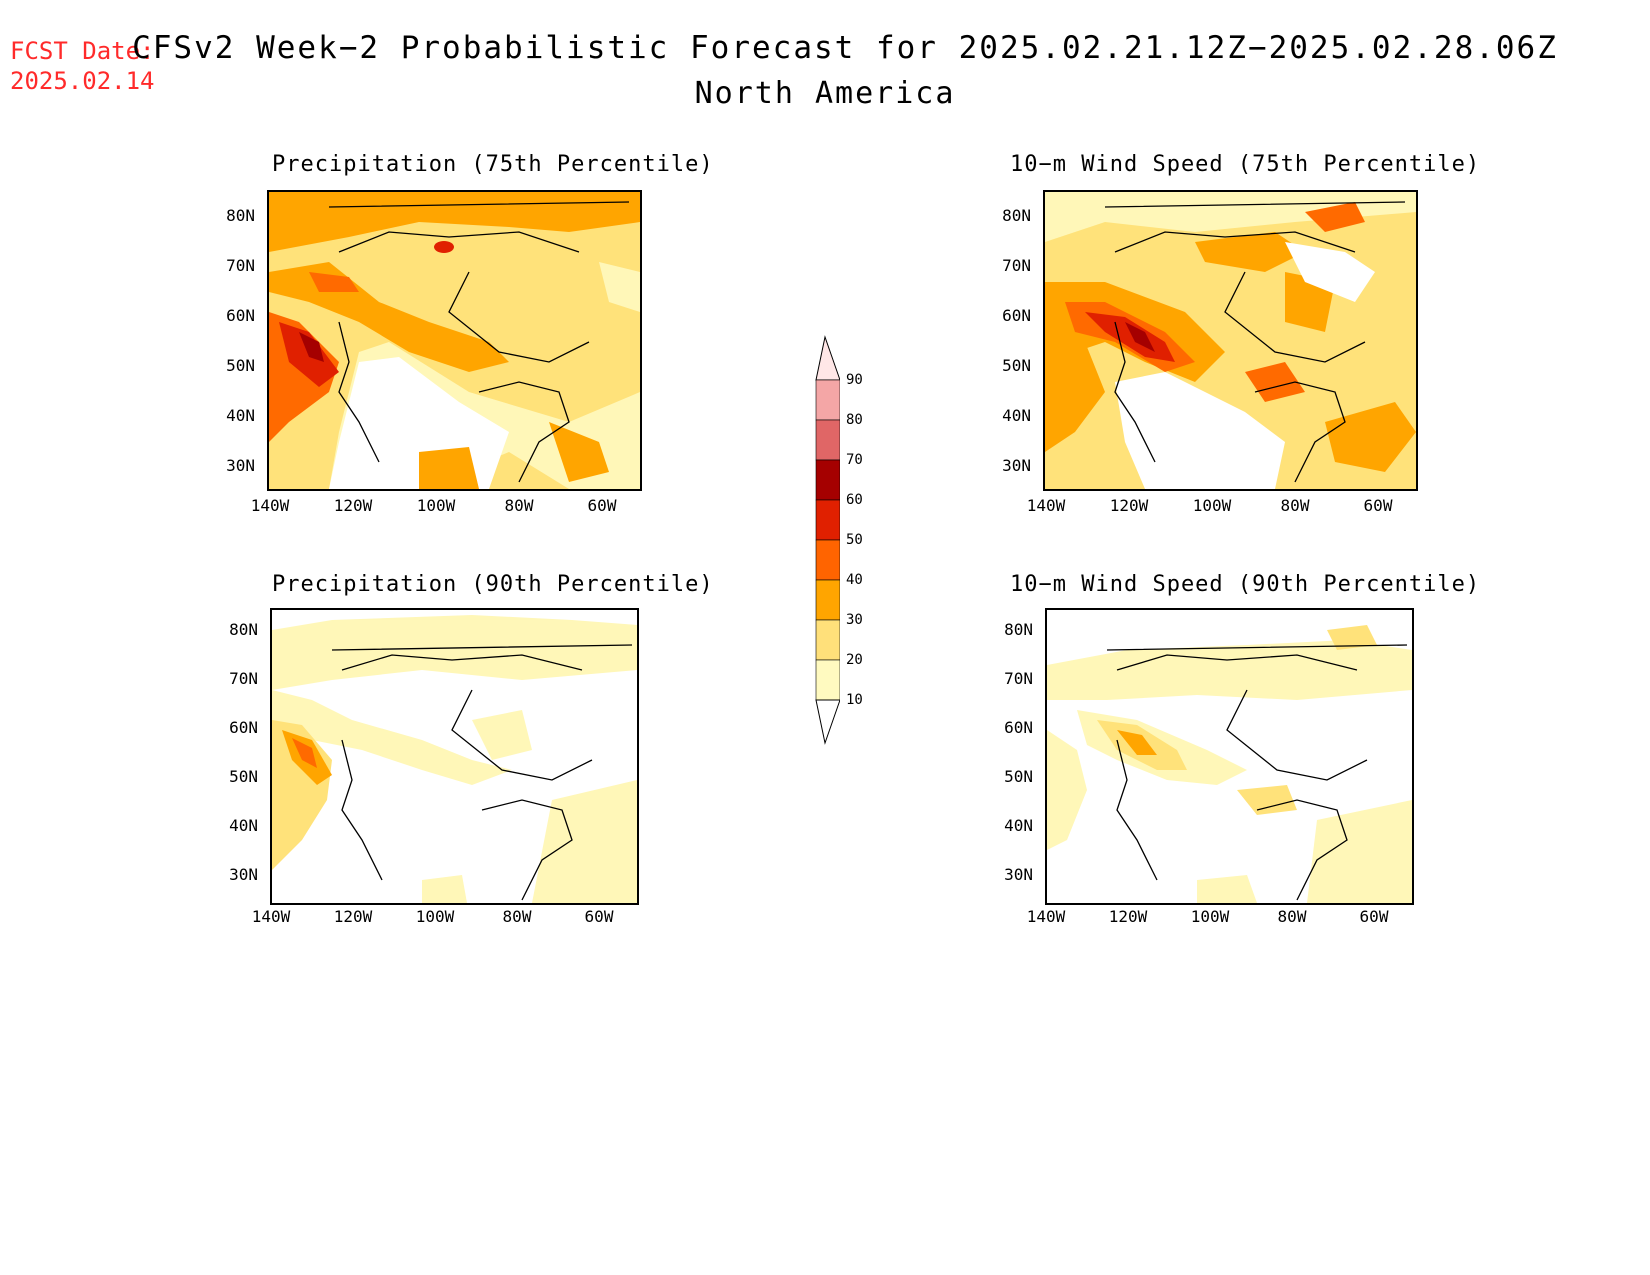  Describe the element at coordinates (825, 93) in the screenshot. I see `region-subtitle: North America` at that location.